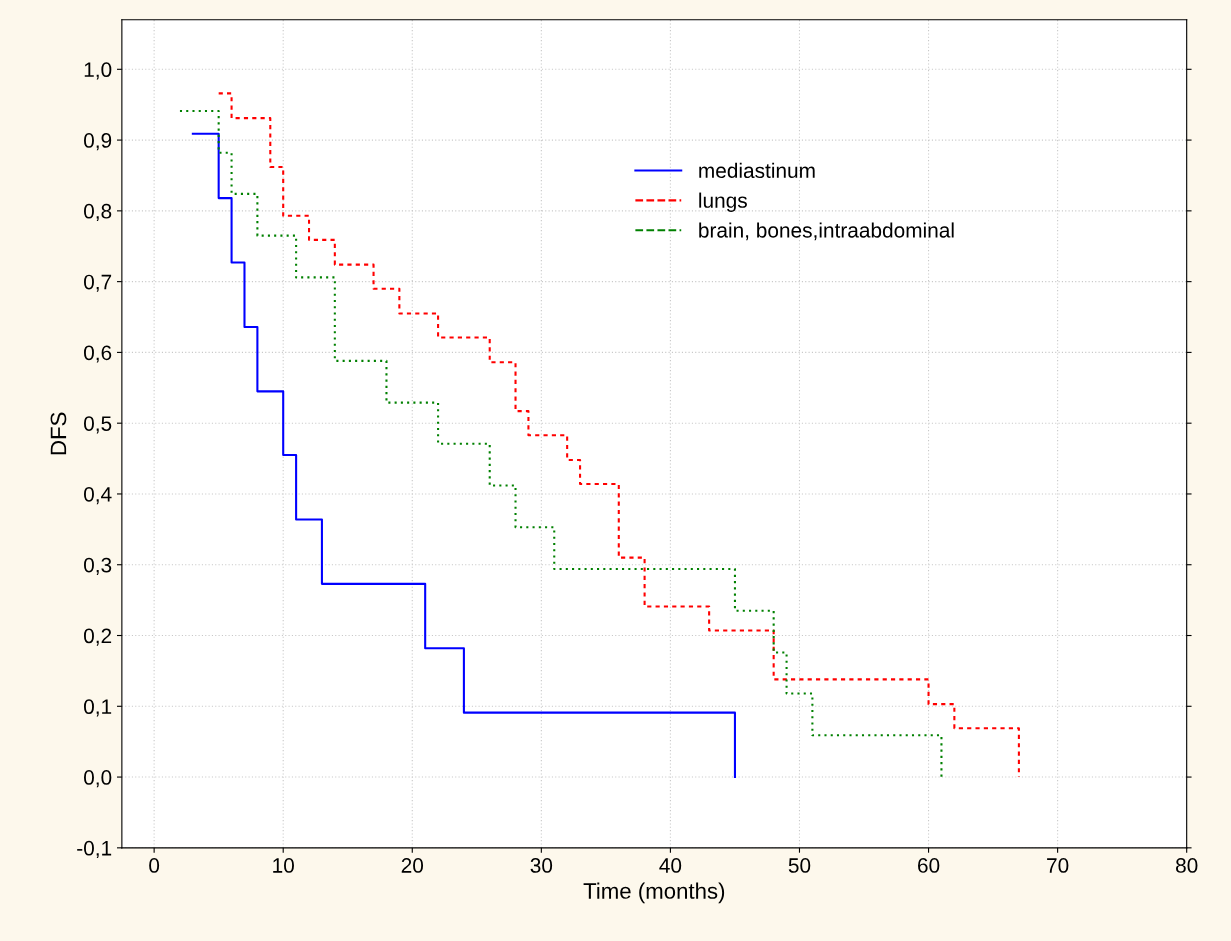 The height and width of the screenshot is (941, 1231). I want to click on y-tick-label: 0,9, so click(98, 142).